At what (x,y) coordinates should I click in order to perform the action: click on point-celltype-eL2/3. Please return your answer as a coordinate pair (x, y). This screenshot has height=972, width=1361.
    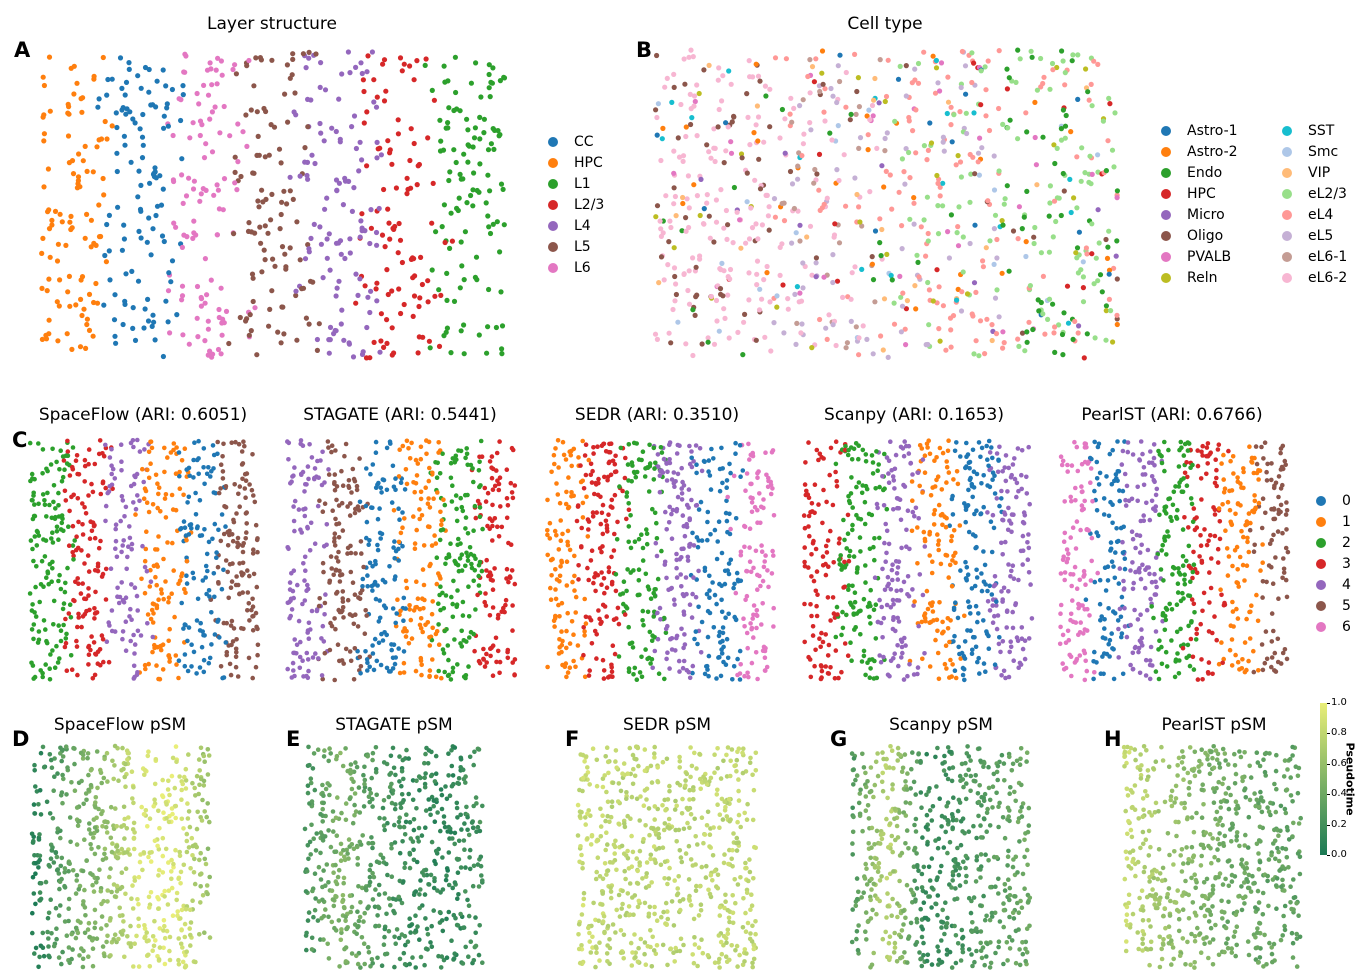
    Looking at the image, I should click on (985, 67).